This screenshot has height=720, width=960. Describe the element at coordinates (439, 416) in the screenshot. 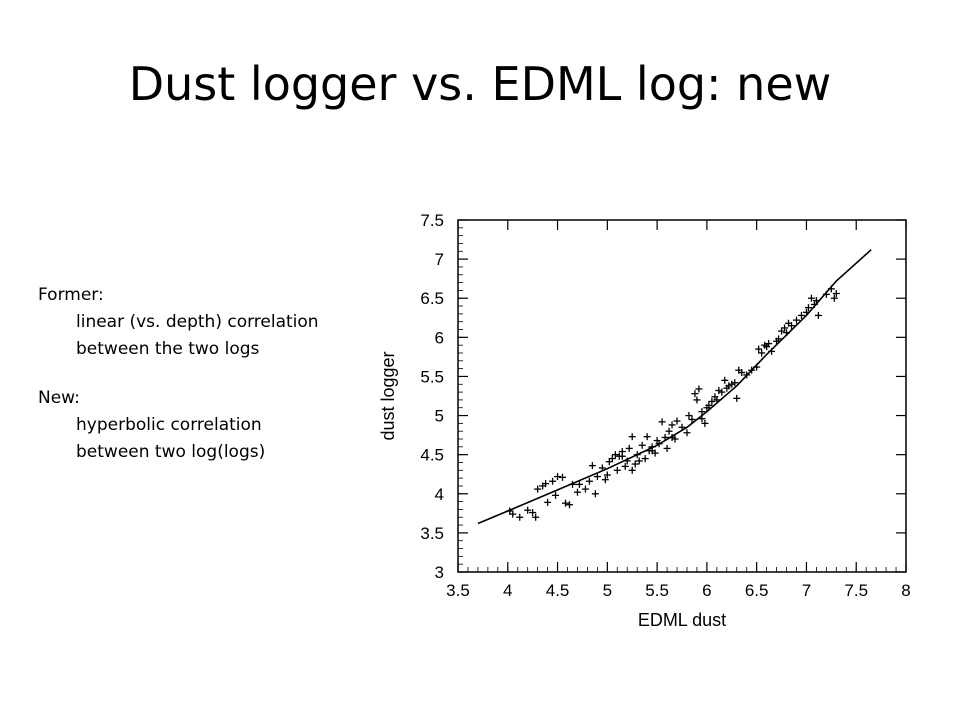

I see `y-tick-label: 5` at that location.